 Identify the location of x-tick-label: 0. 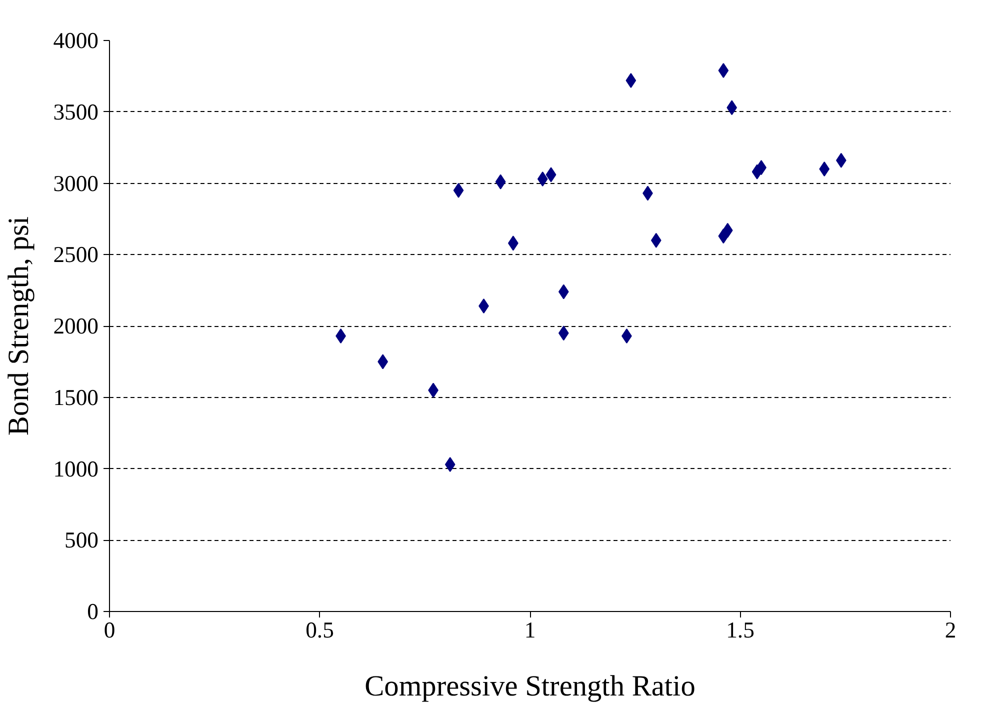
(110, 630).